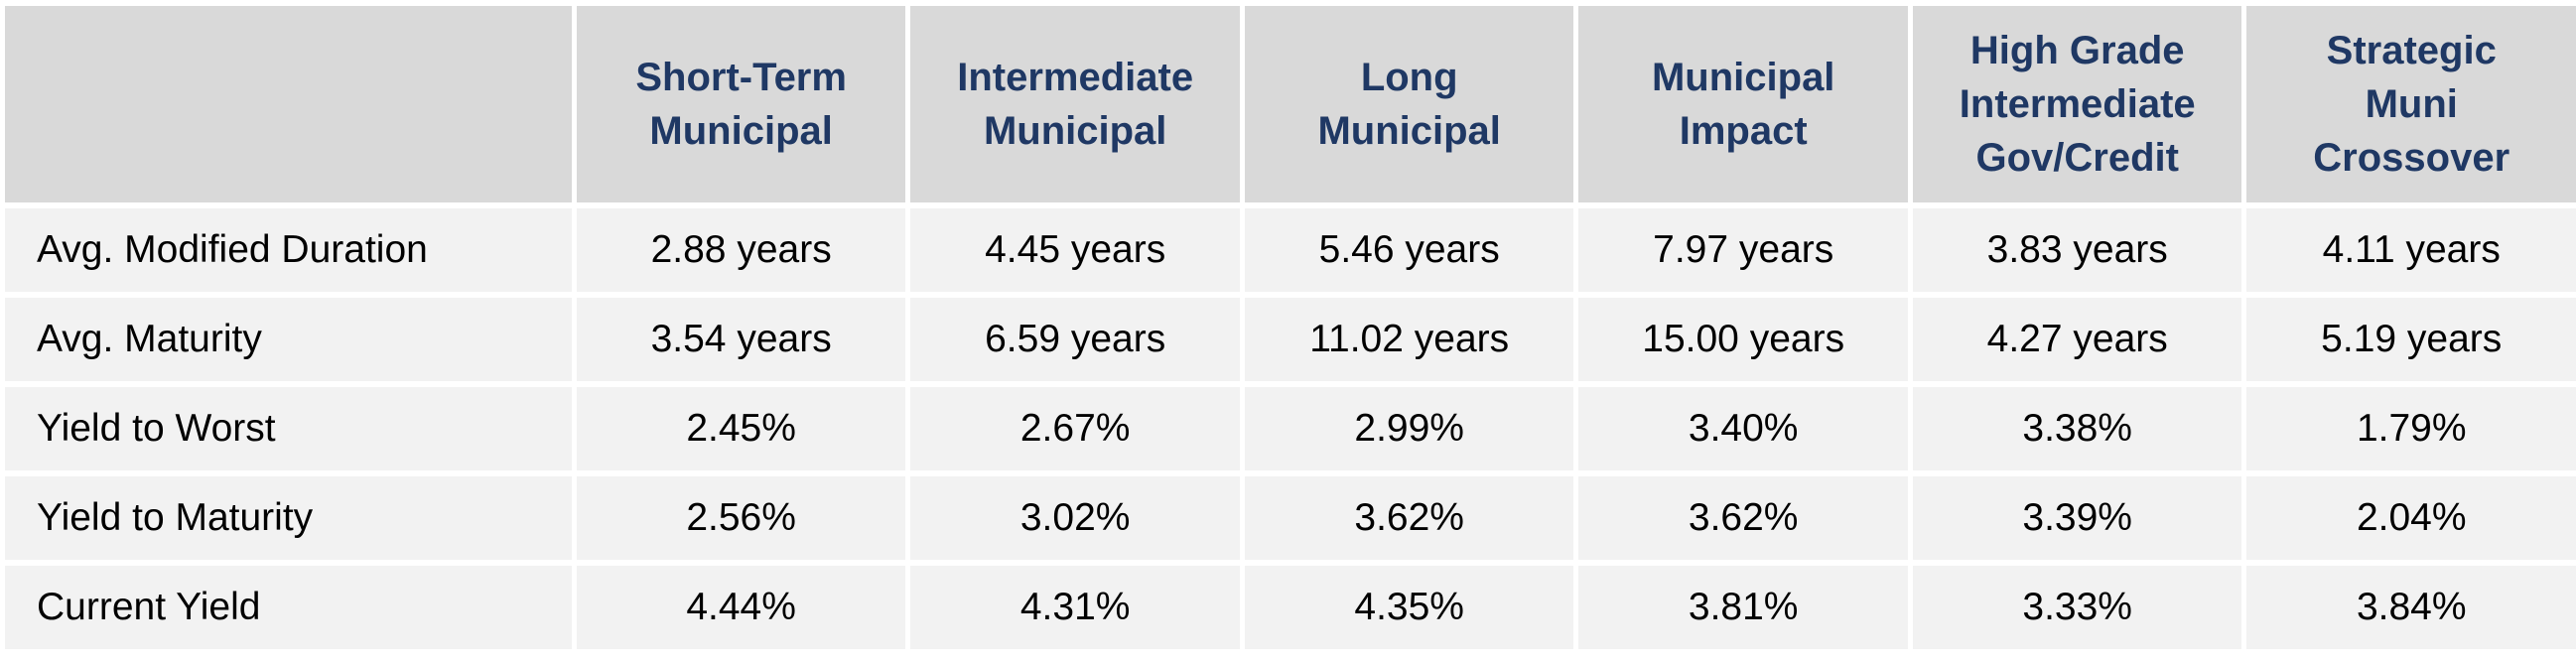 Image resolution: width=2576 pixels, height=662 pixels. What do you see at coordinates (2077, 607) in the screenshot?
I see `table-cell: 3.33%` at bounding box center [2077, 607].